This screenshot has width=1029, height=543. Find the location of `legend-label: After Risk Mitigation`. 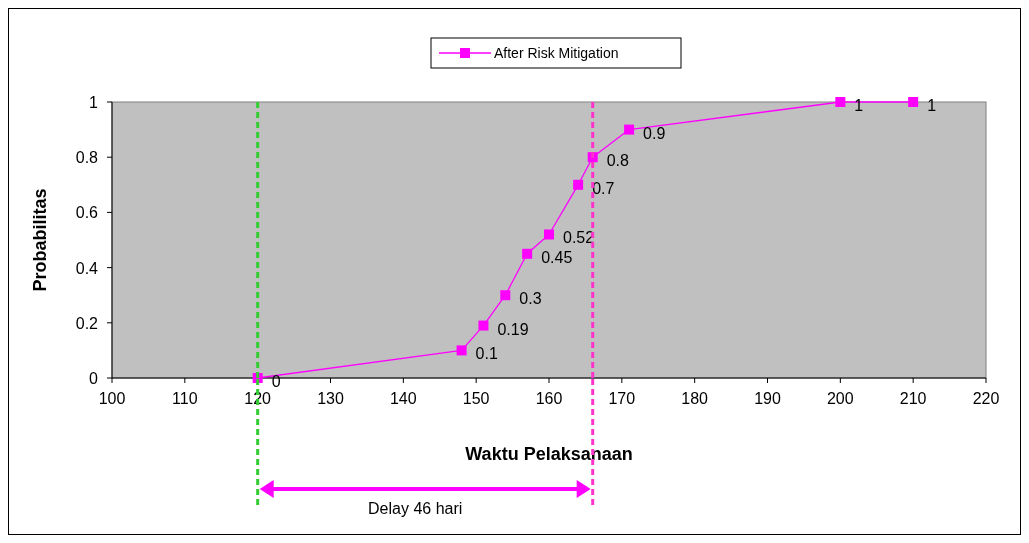

legend-label: After Risk Mitigation is located at coordinates (556, 53).